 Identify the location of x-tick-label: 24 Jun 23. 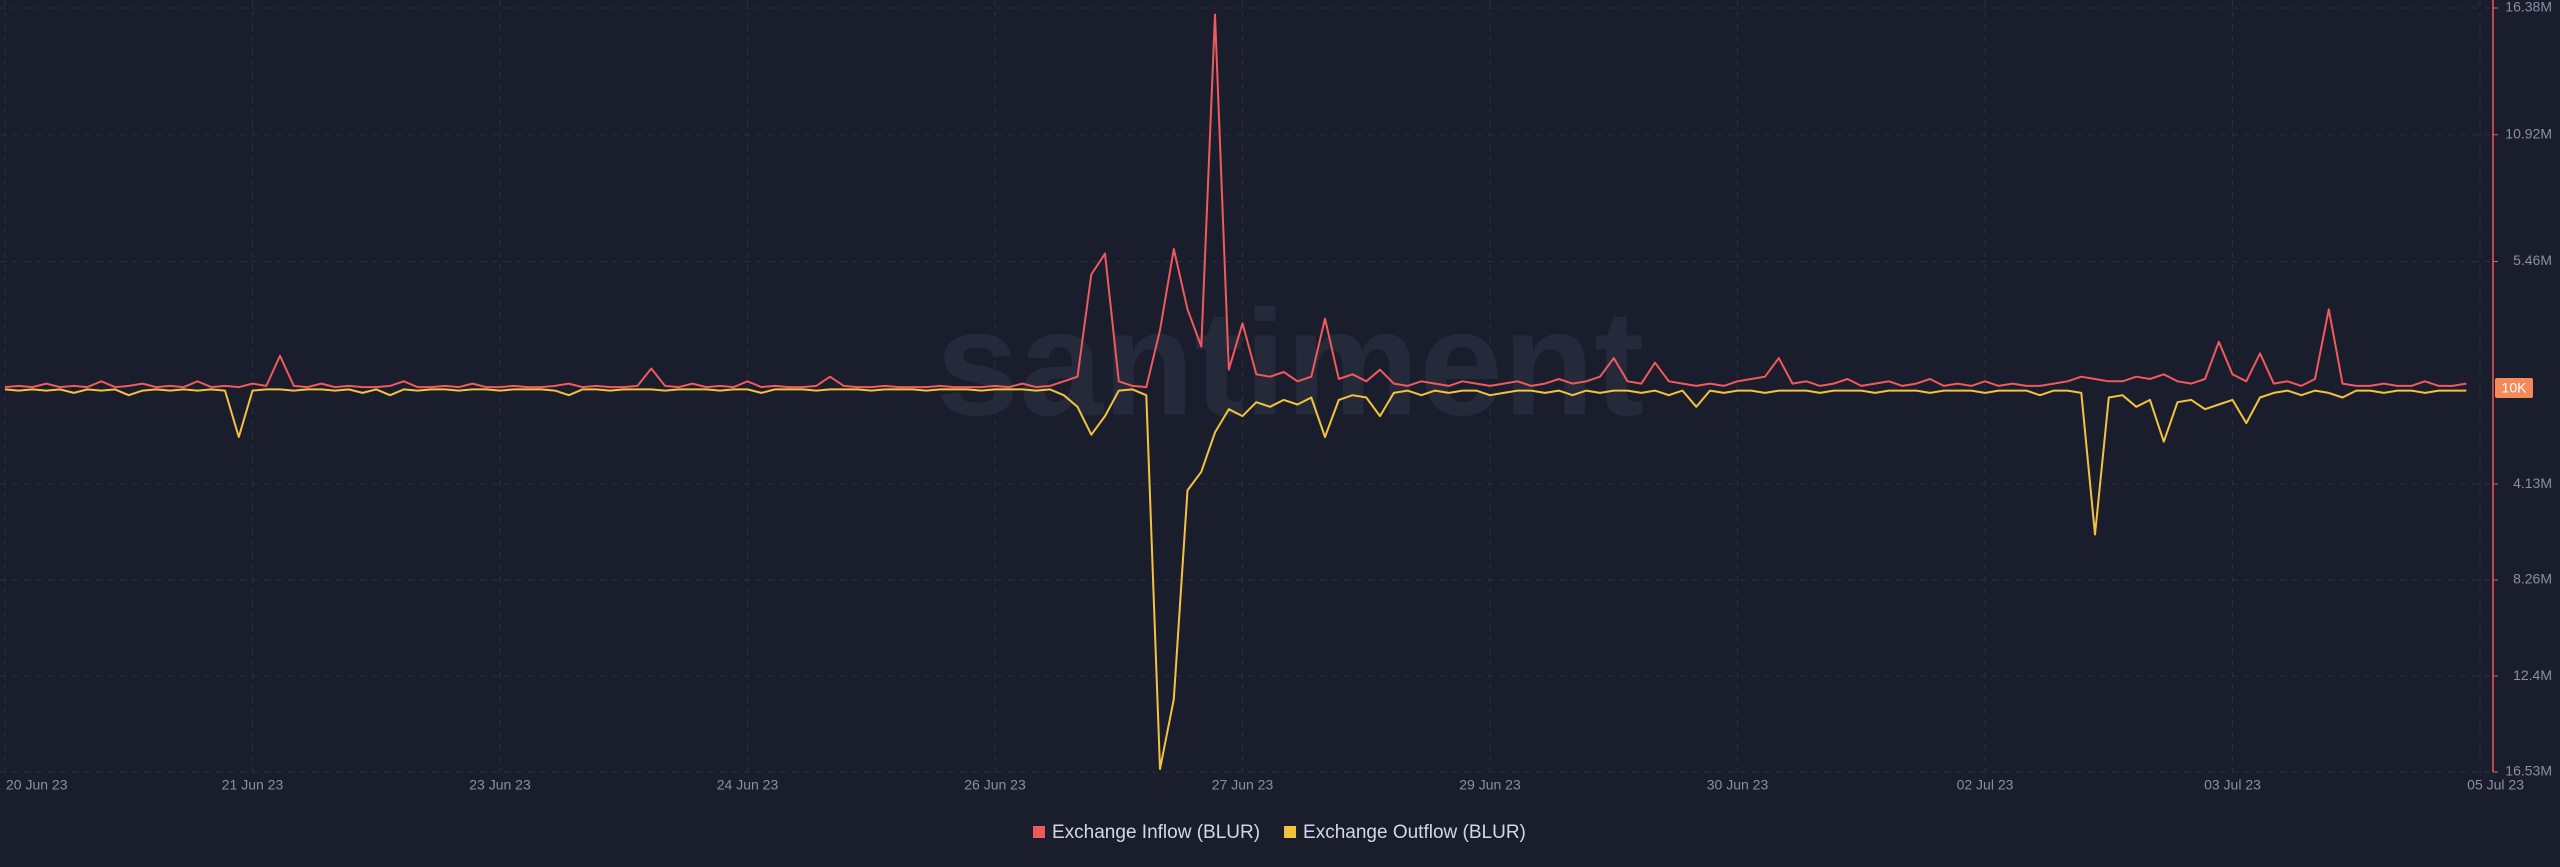
(748, 785).